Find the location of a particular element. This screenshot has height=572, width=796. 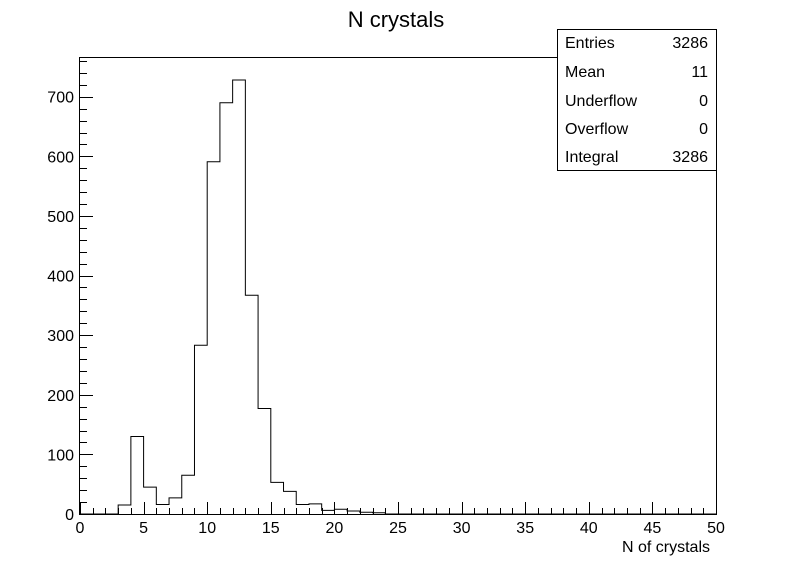

x-tick-label: 5 is located at coordinates (143, 528).